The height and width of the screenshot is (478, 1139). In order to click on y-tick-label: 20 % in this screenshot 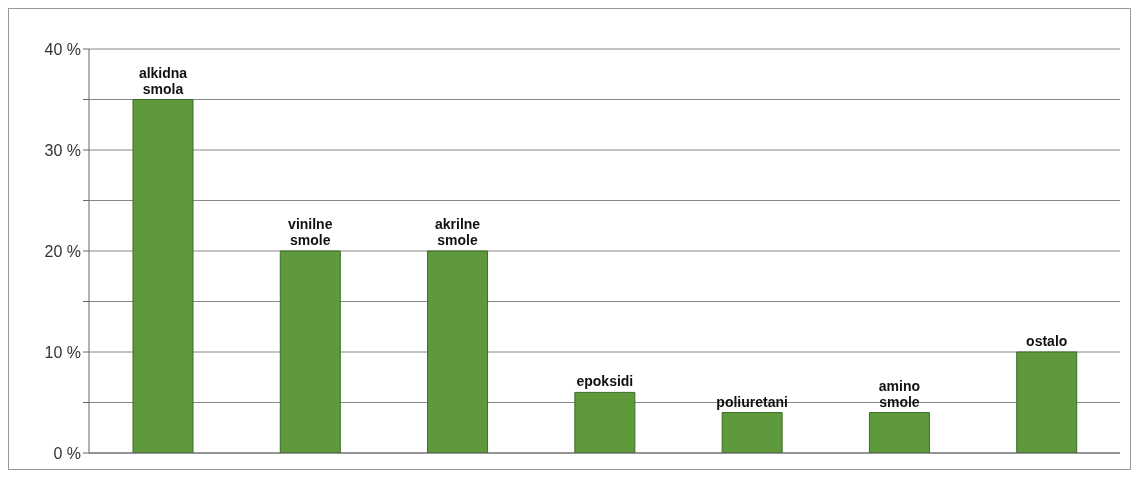, I will do `click(62, 251)`.